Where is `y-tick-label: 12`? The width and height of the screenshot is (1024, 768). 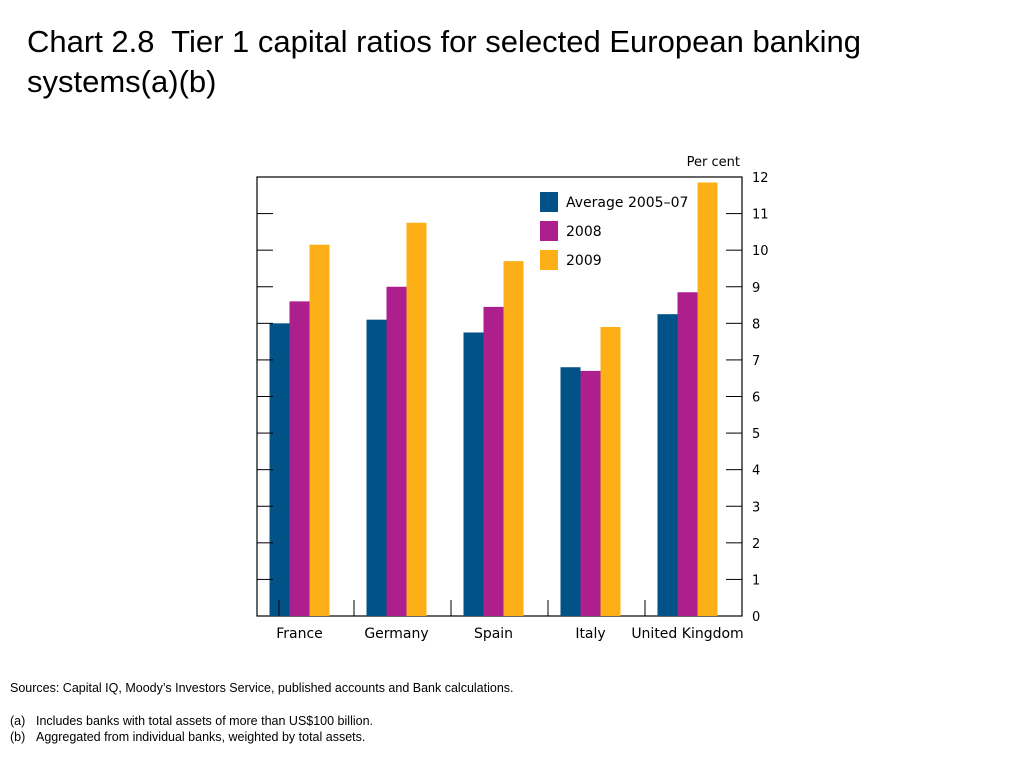
y-tick-label: 12 is located at coordinates (760, 178).